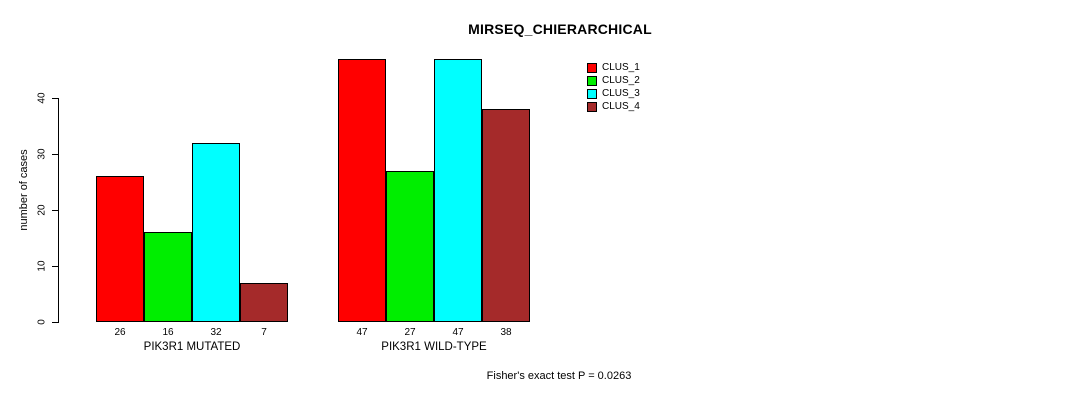 The height and width of the screenshot is (400, 1090). Describe the element at coordinates (216, 332) in the screenshot. I see `bar-value-label: 32` at that location.